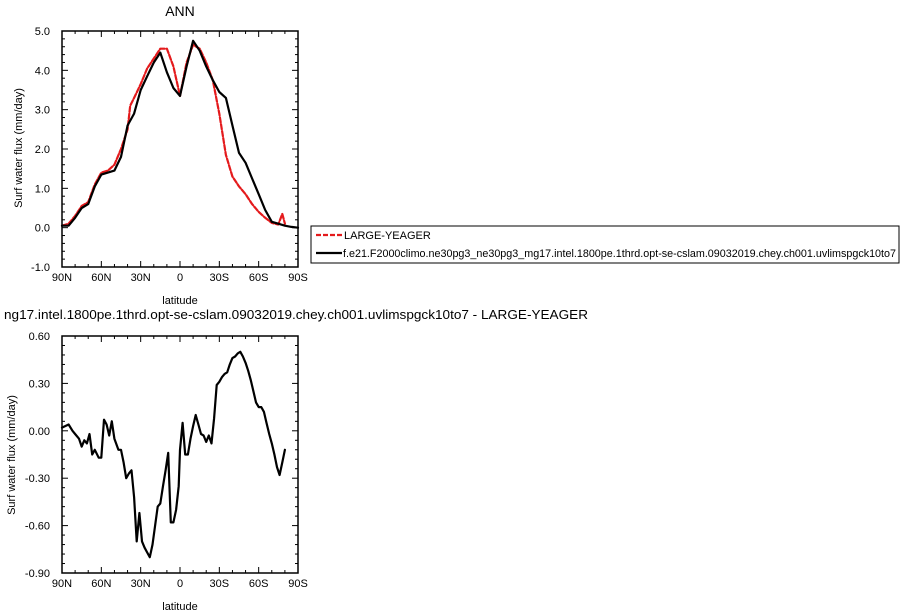  I want to click on bottom-y-tick-label: -0.90, so click(37, 574).